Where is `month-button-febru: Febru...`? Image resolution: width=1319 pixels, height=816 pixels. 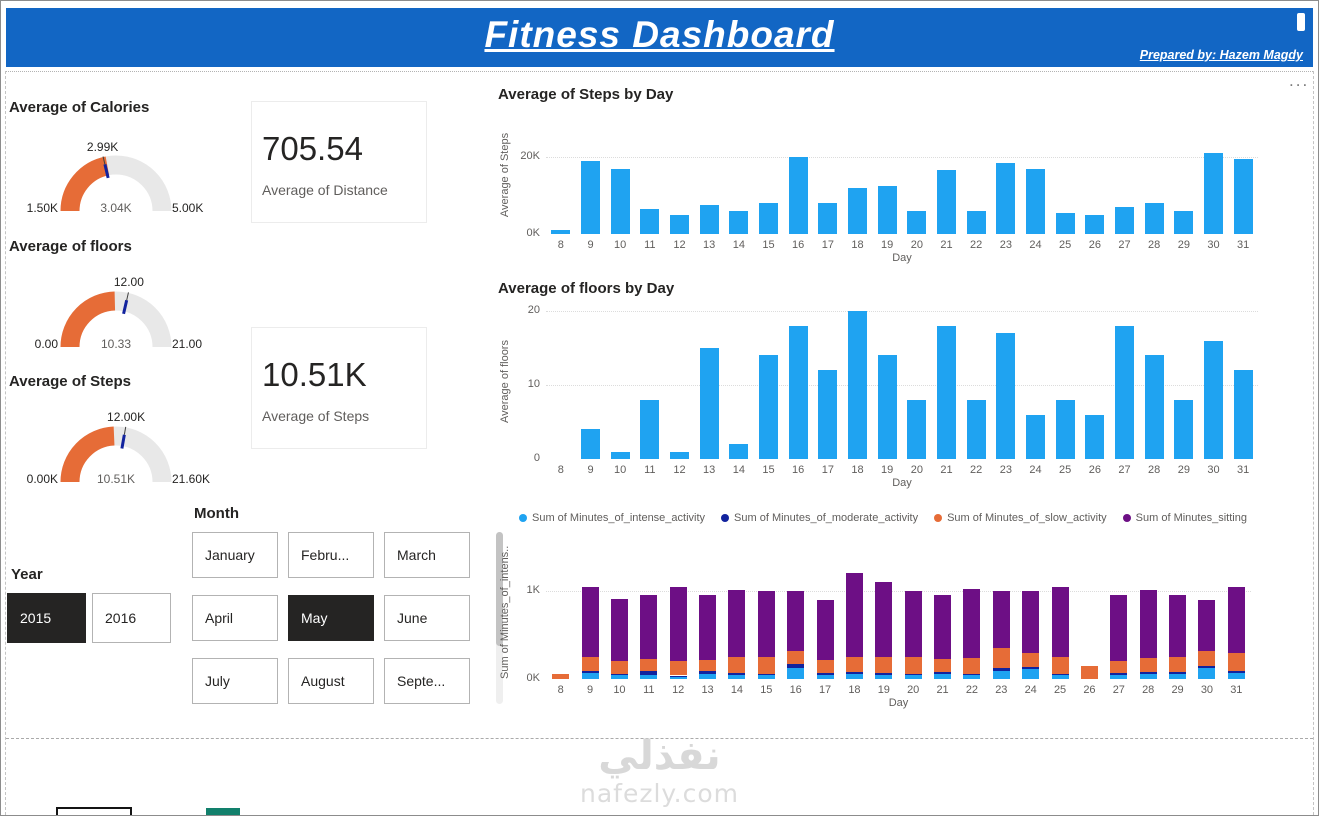
month-button-febru: Febru... is located at coordinates (331, 555).